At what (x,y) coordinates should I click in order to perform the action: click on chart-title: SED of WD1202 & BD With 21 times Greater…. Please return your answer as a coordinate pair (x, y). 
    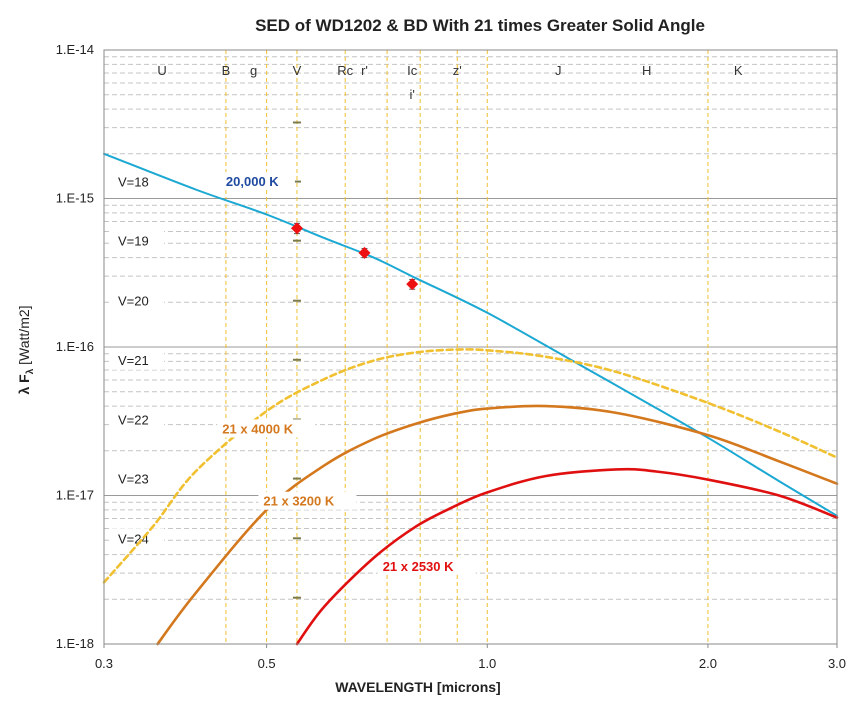
    Looking at the image, I should click on (480, 25).